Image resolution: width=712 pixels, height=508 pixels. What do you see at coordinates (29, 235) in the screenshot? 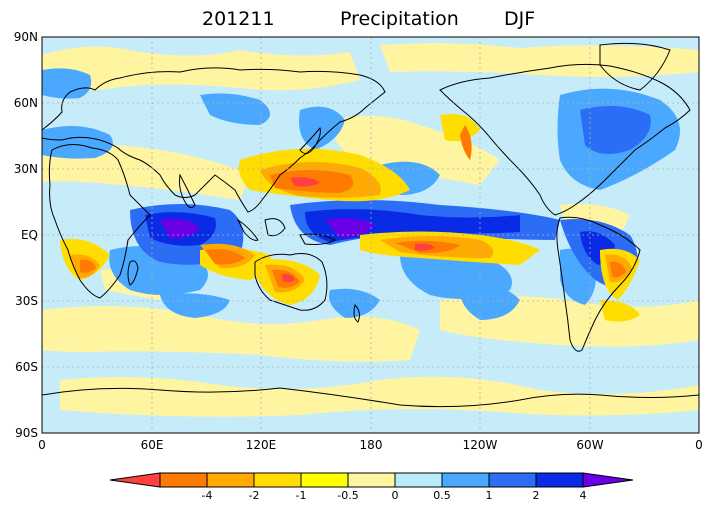
I see `lat-tick: EQ` at bounding box center [29, 235].